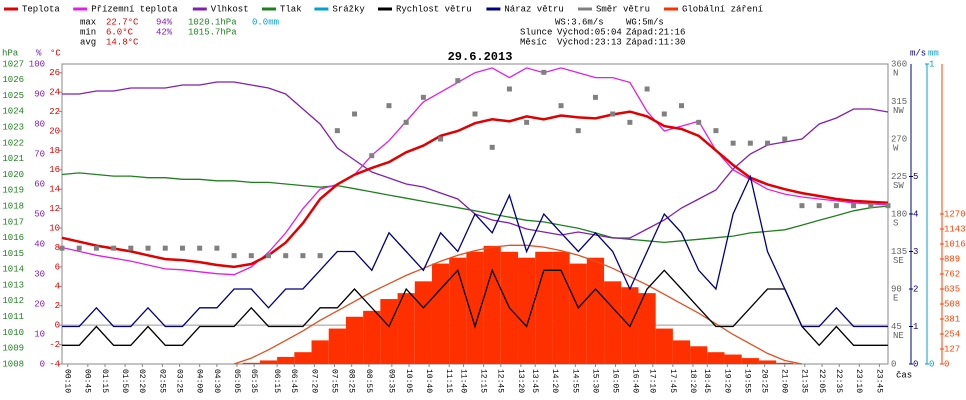 The height and width of the screenshot is (400, 966). I want to click on stat-value: 14.8°C, so click(122, 42).